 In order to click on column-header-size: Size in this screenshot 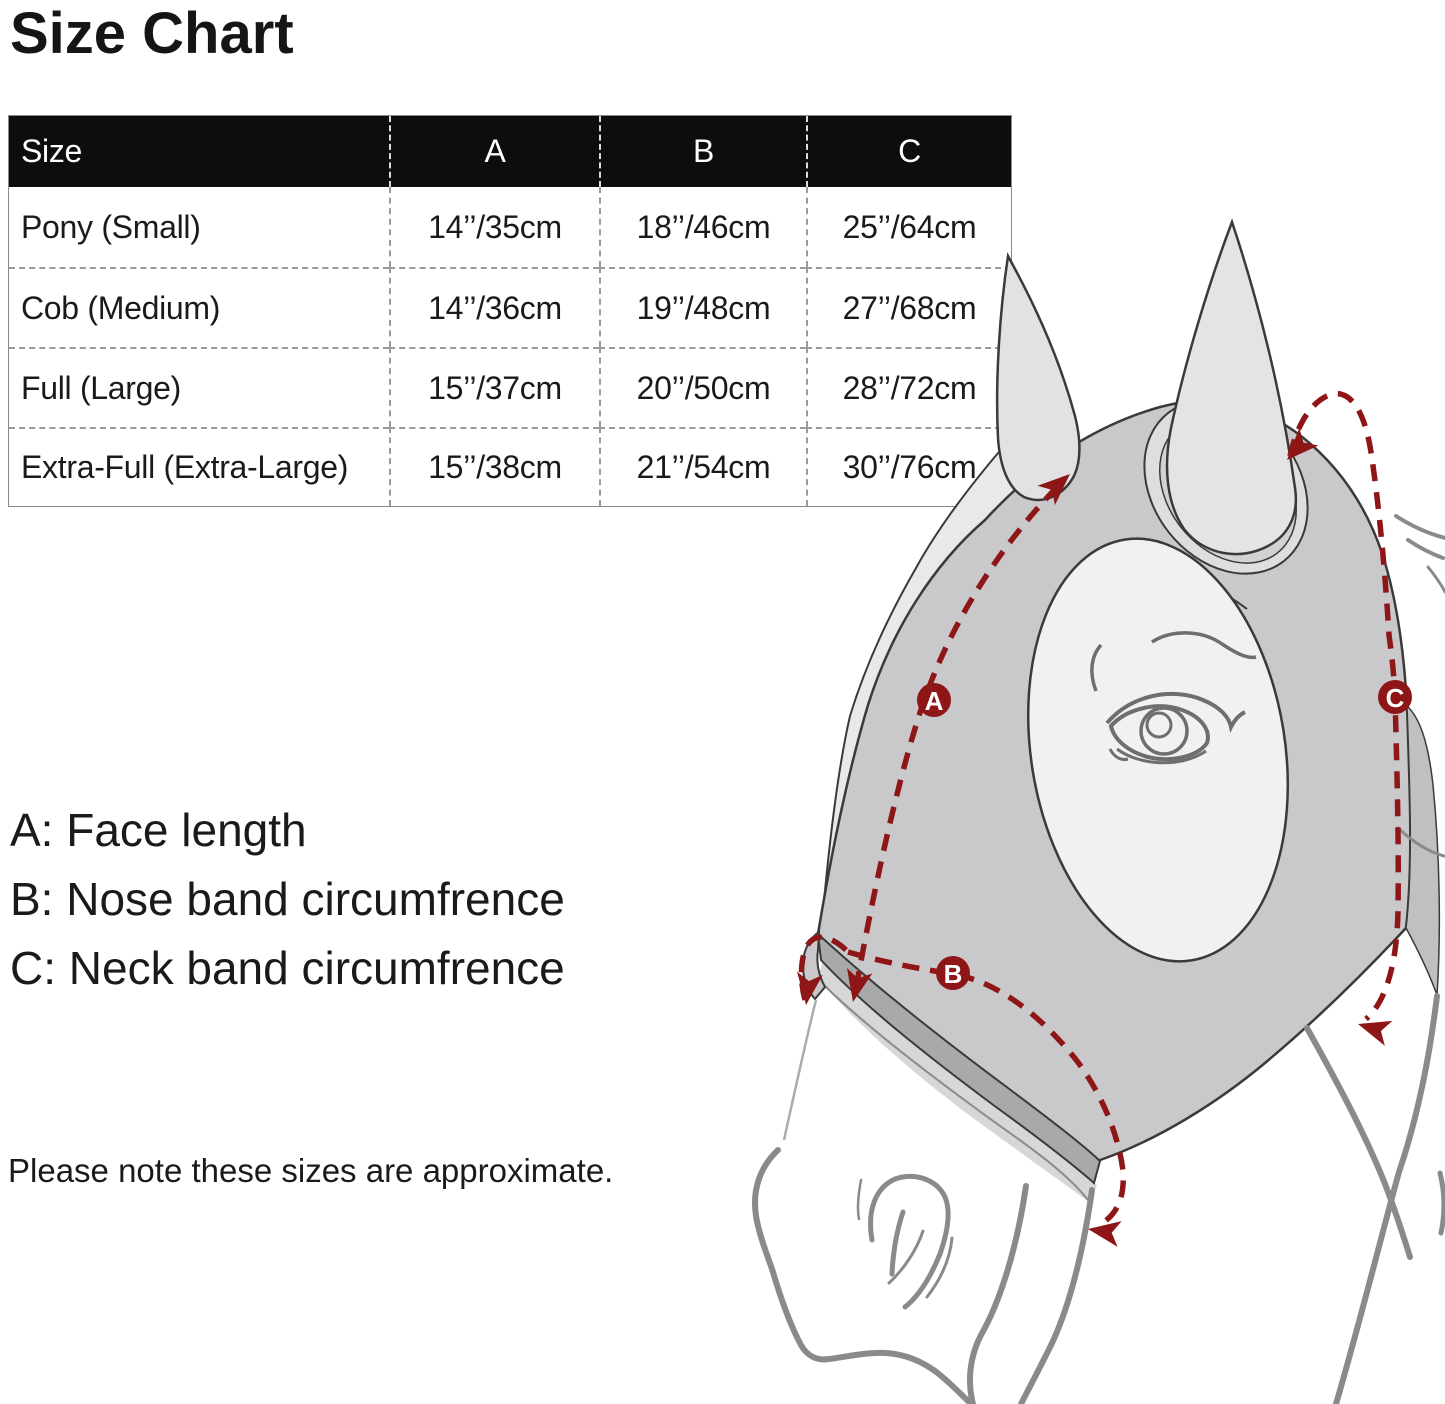, I will do `click(199, 151)`.